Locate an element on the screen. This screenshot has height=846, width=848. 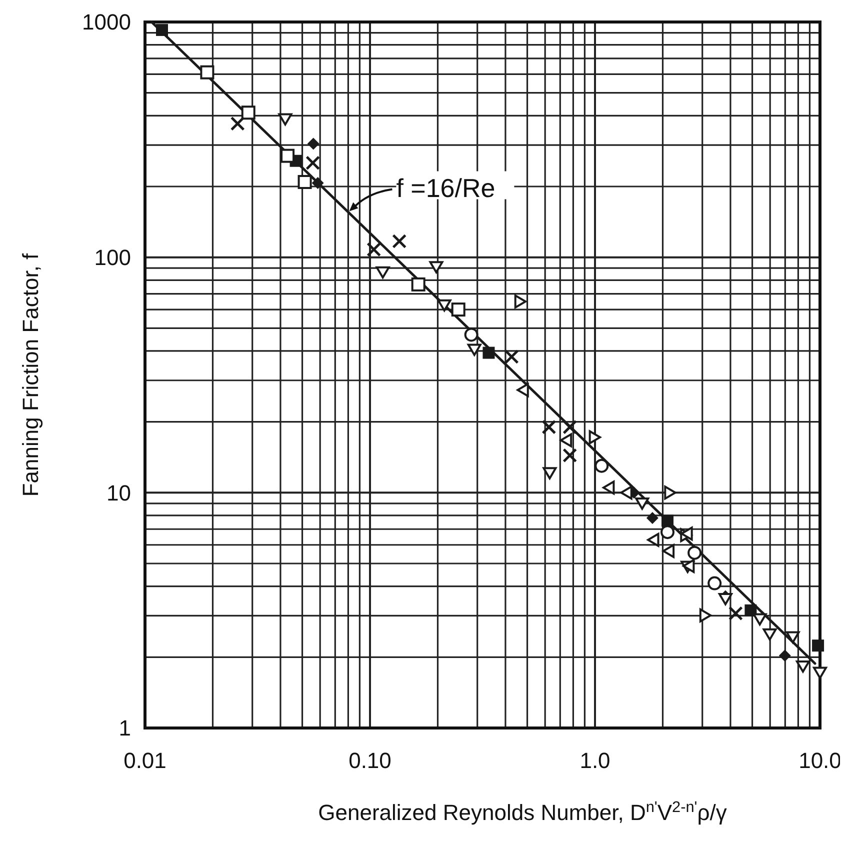
x-tick-label: 1.0 is located at coordinates (595, 760).